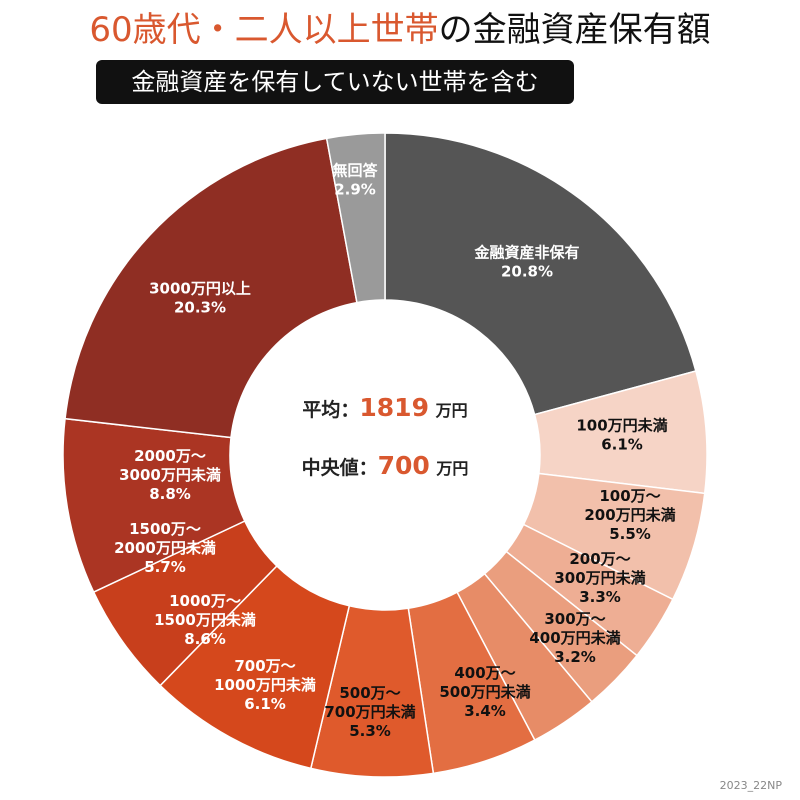 Image resolution: width=800 pixels, height=800 pixels. Describe the element at coordinates (600, 597) in the screenshot. I see `slice-percent: 3.3%` at that location.